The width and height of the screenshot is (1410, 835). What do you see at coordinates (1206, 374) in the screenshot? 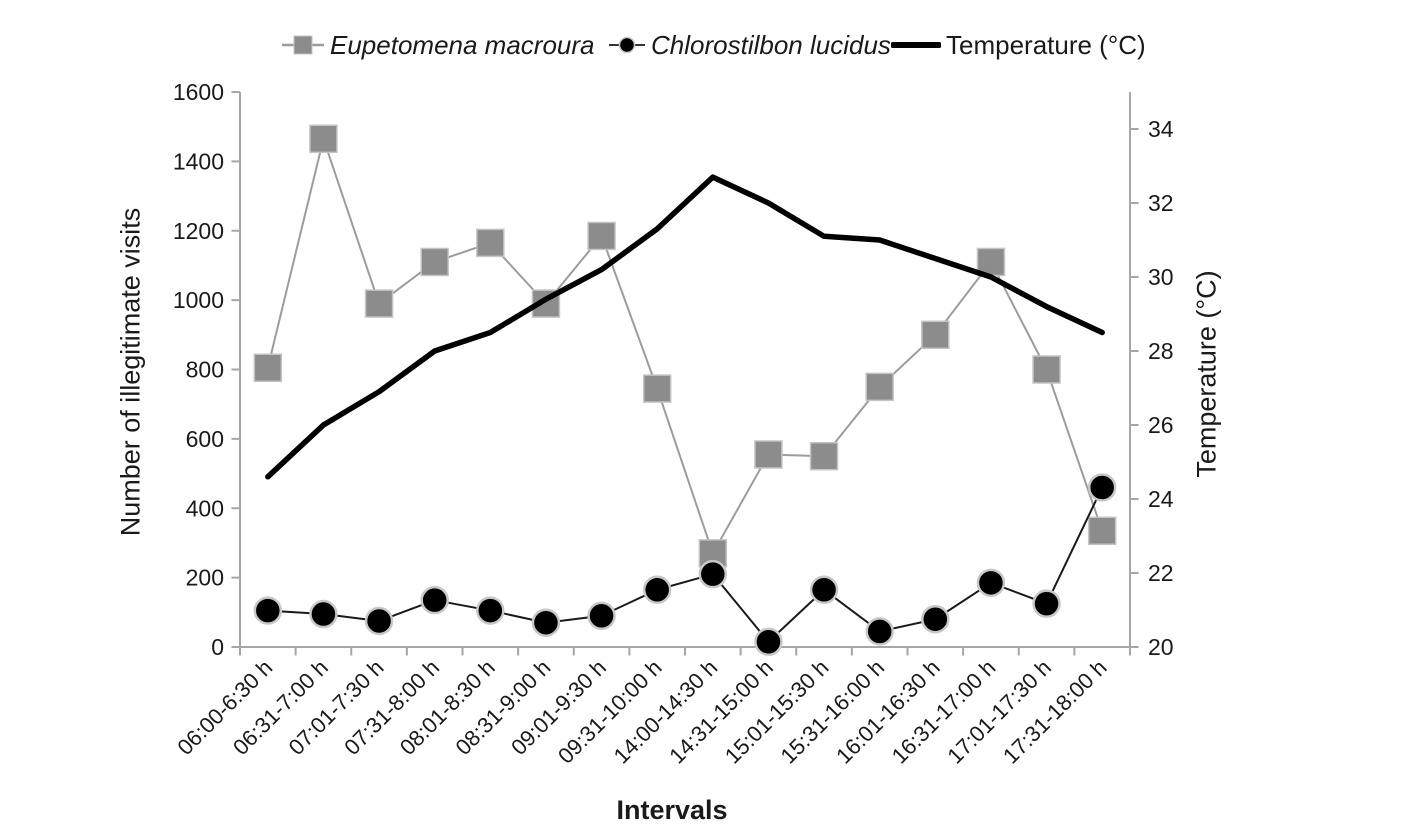
I see `right-axis-title: Temperature (°C)` at bounding box center [1206, 374].